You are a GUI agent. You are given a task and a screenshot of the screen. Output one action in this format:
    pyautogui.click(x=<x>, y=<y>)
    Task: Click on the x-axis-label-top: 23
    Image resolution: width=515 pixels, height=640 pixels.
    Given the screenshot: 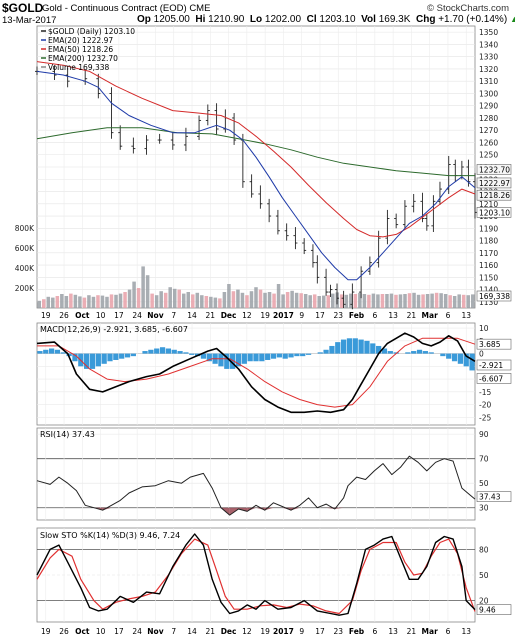 What is the action you would take?
    pyautogui.click(x=338, y=315)
    